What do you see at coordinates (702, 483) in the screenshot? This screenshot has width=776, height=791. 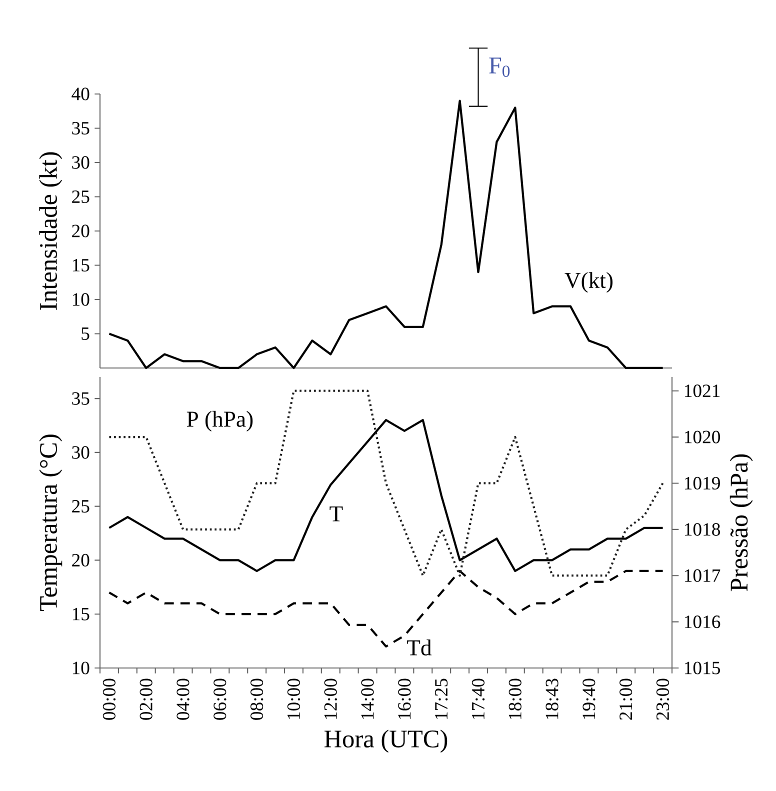 I see `y2-tick-label: 1019` at bounding box center [702, 483].